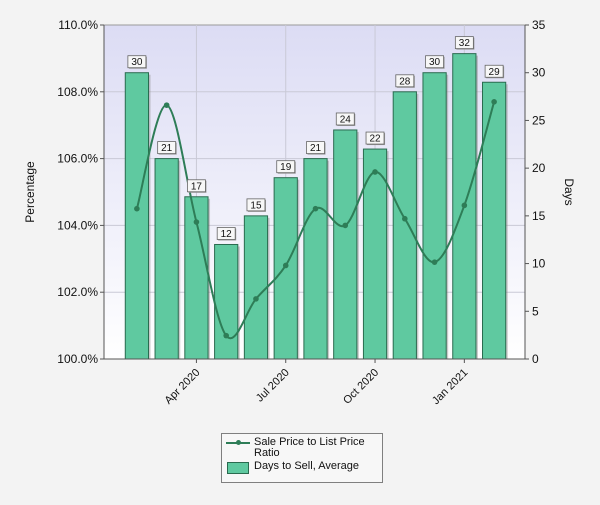  I want to click on data-label: 32, so click(465, 43).